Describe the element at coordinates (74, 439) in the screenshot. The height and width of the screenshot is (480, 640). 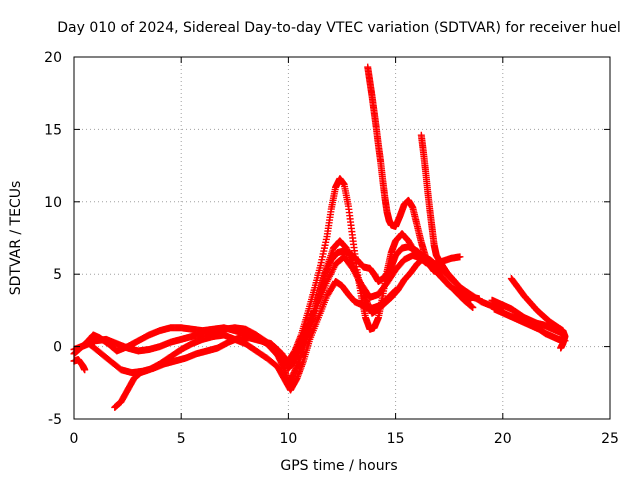
I see `x-tick-label: 0` at that location.